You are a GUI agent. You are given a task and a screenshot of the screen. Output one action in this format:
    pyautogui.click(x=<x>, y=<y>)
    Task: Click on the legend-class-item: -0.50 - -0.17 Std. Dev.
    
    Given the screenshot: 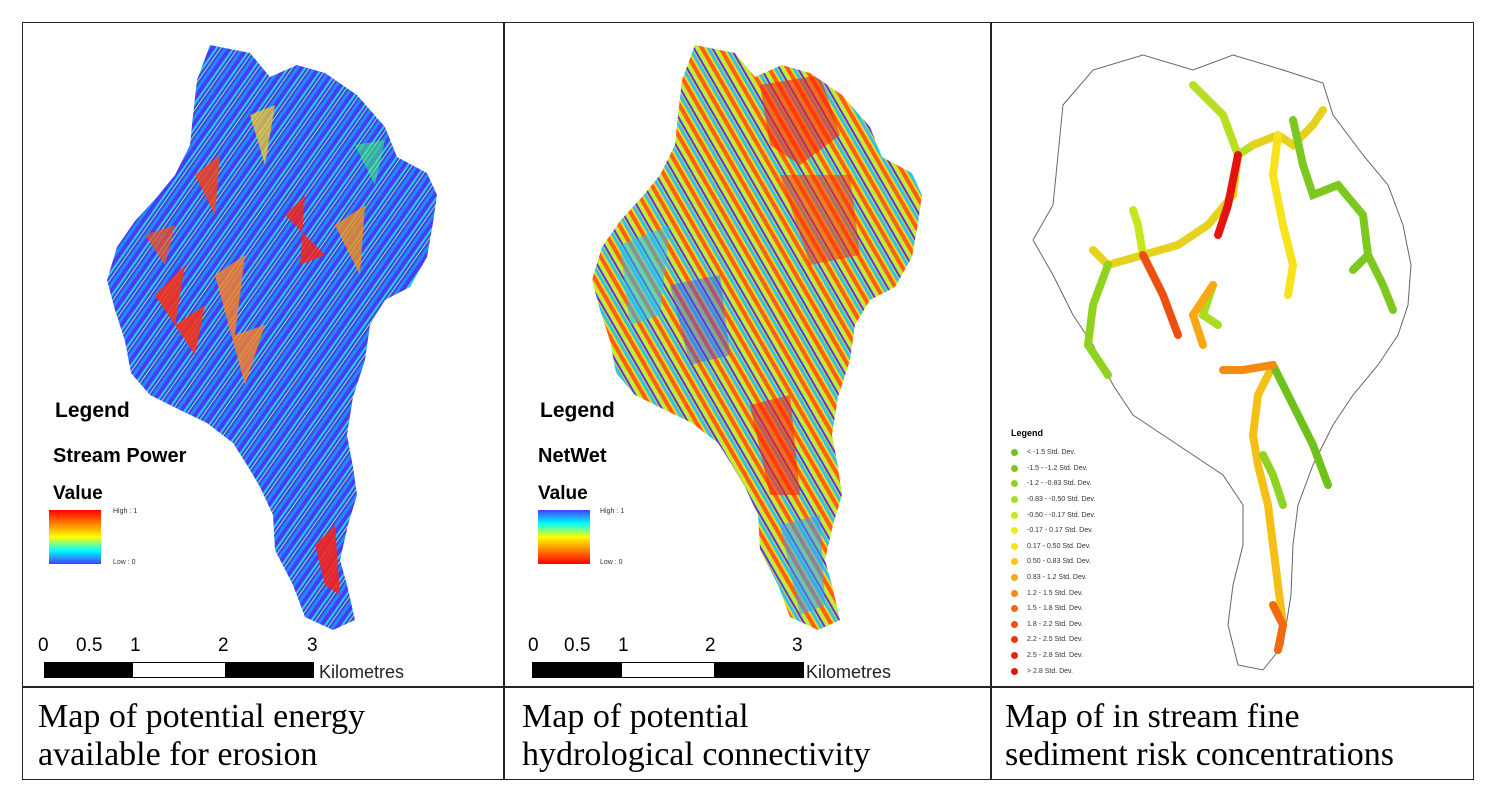 What is the action you would take?
    pyautogui.click(x=1076, y=515)
    